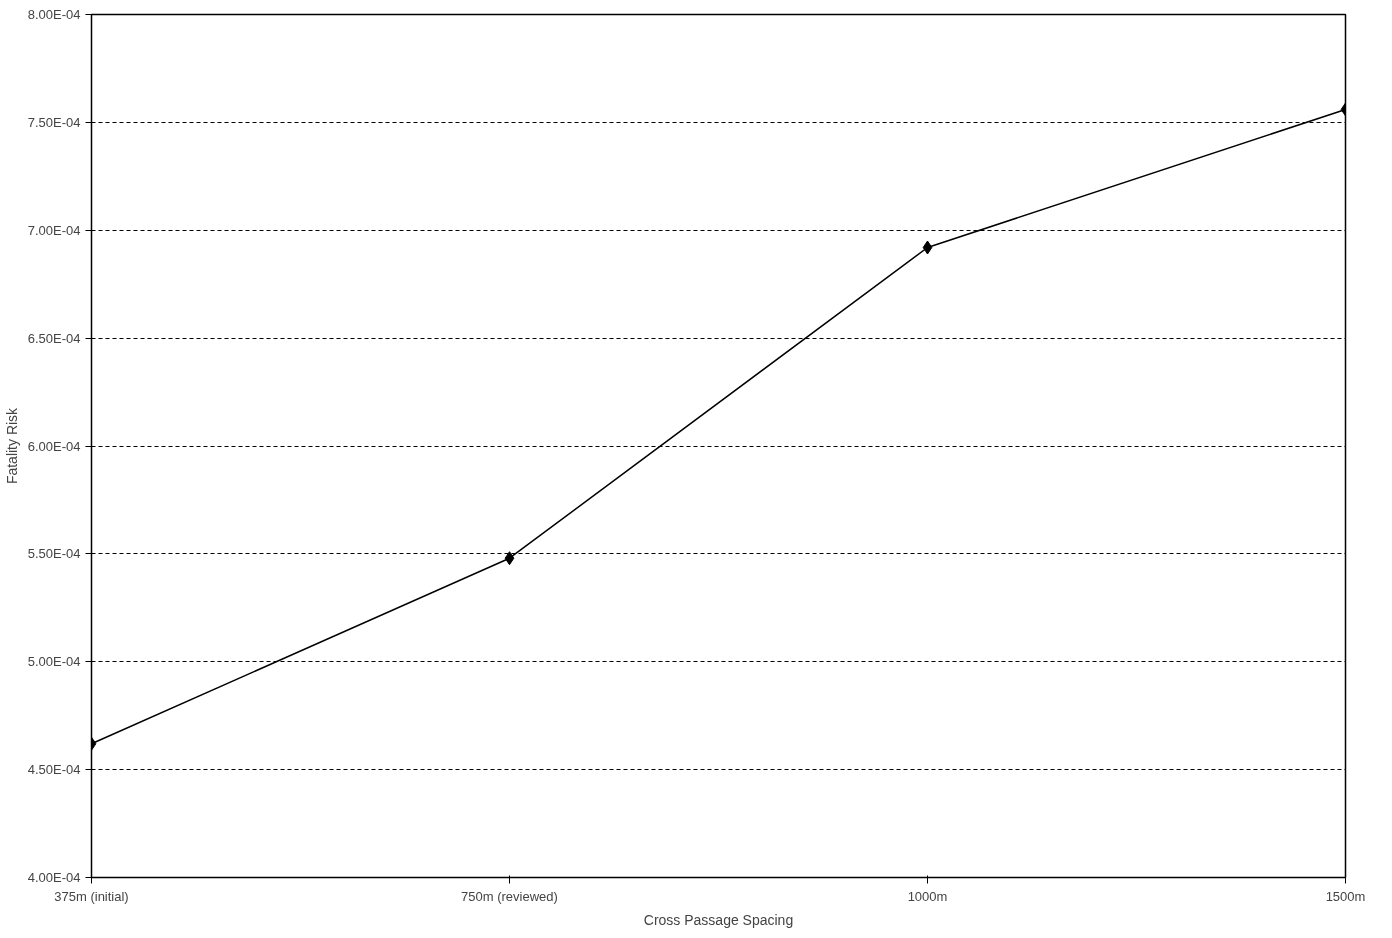  I want to click on x-tick-label: 1500m, so click(1345, 896).